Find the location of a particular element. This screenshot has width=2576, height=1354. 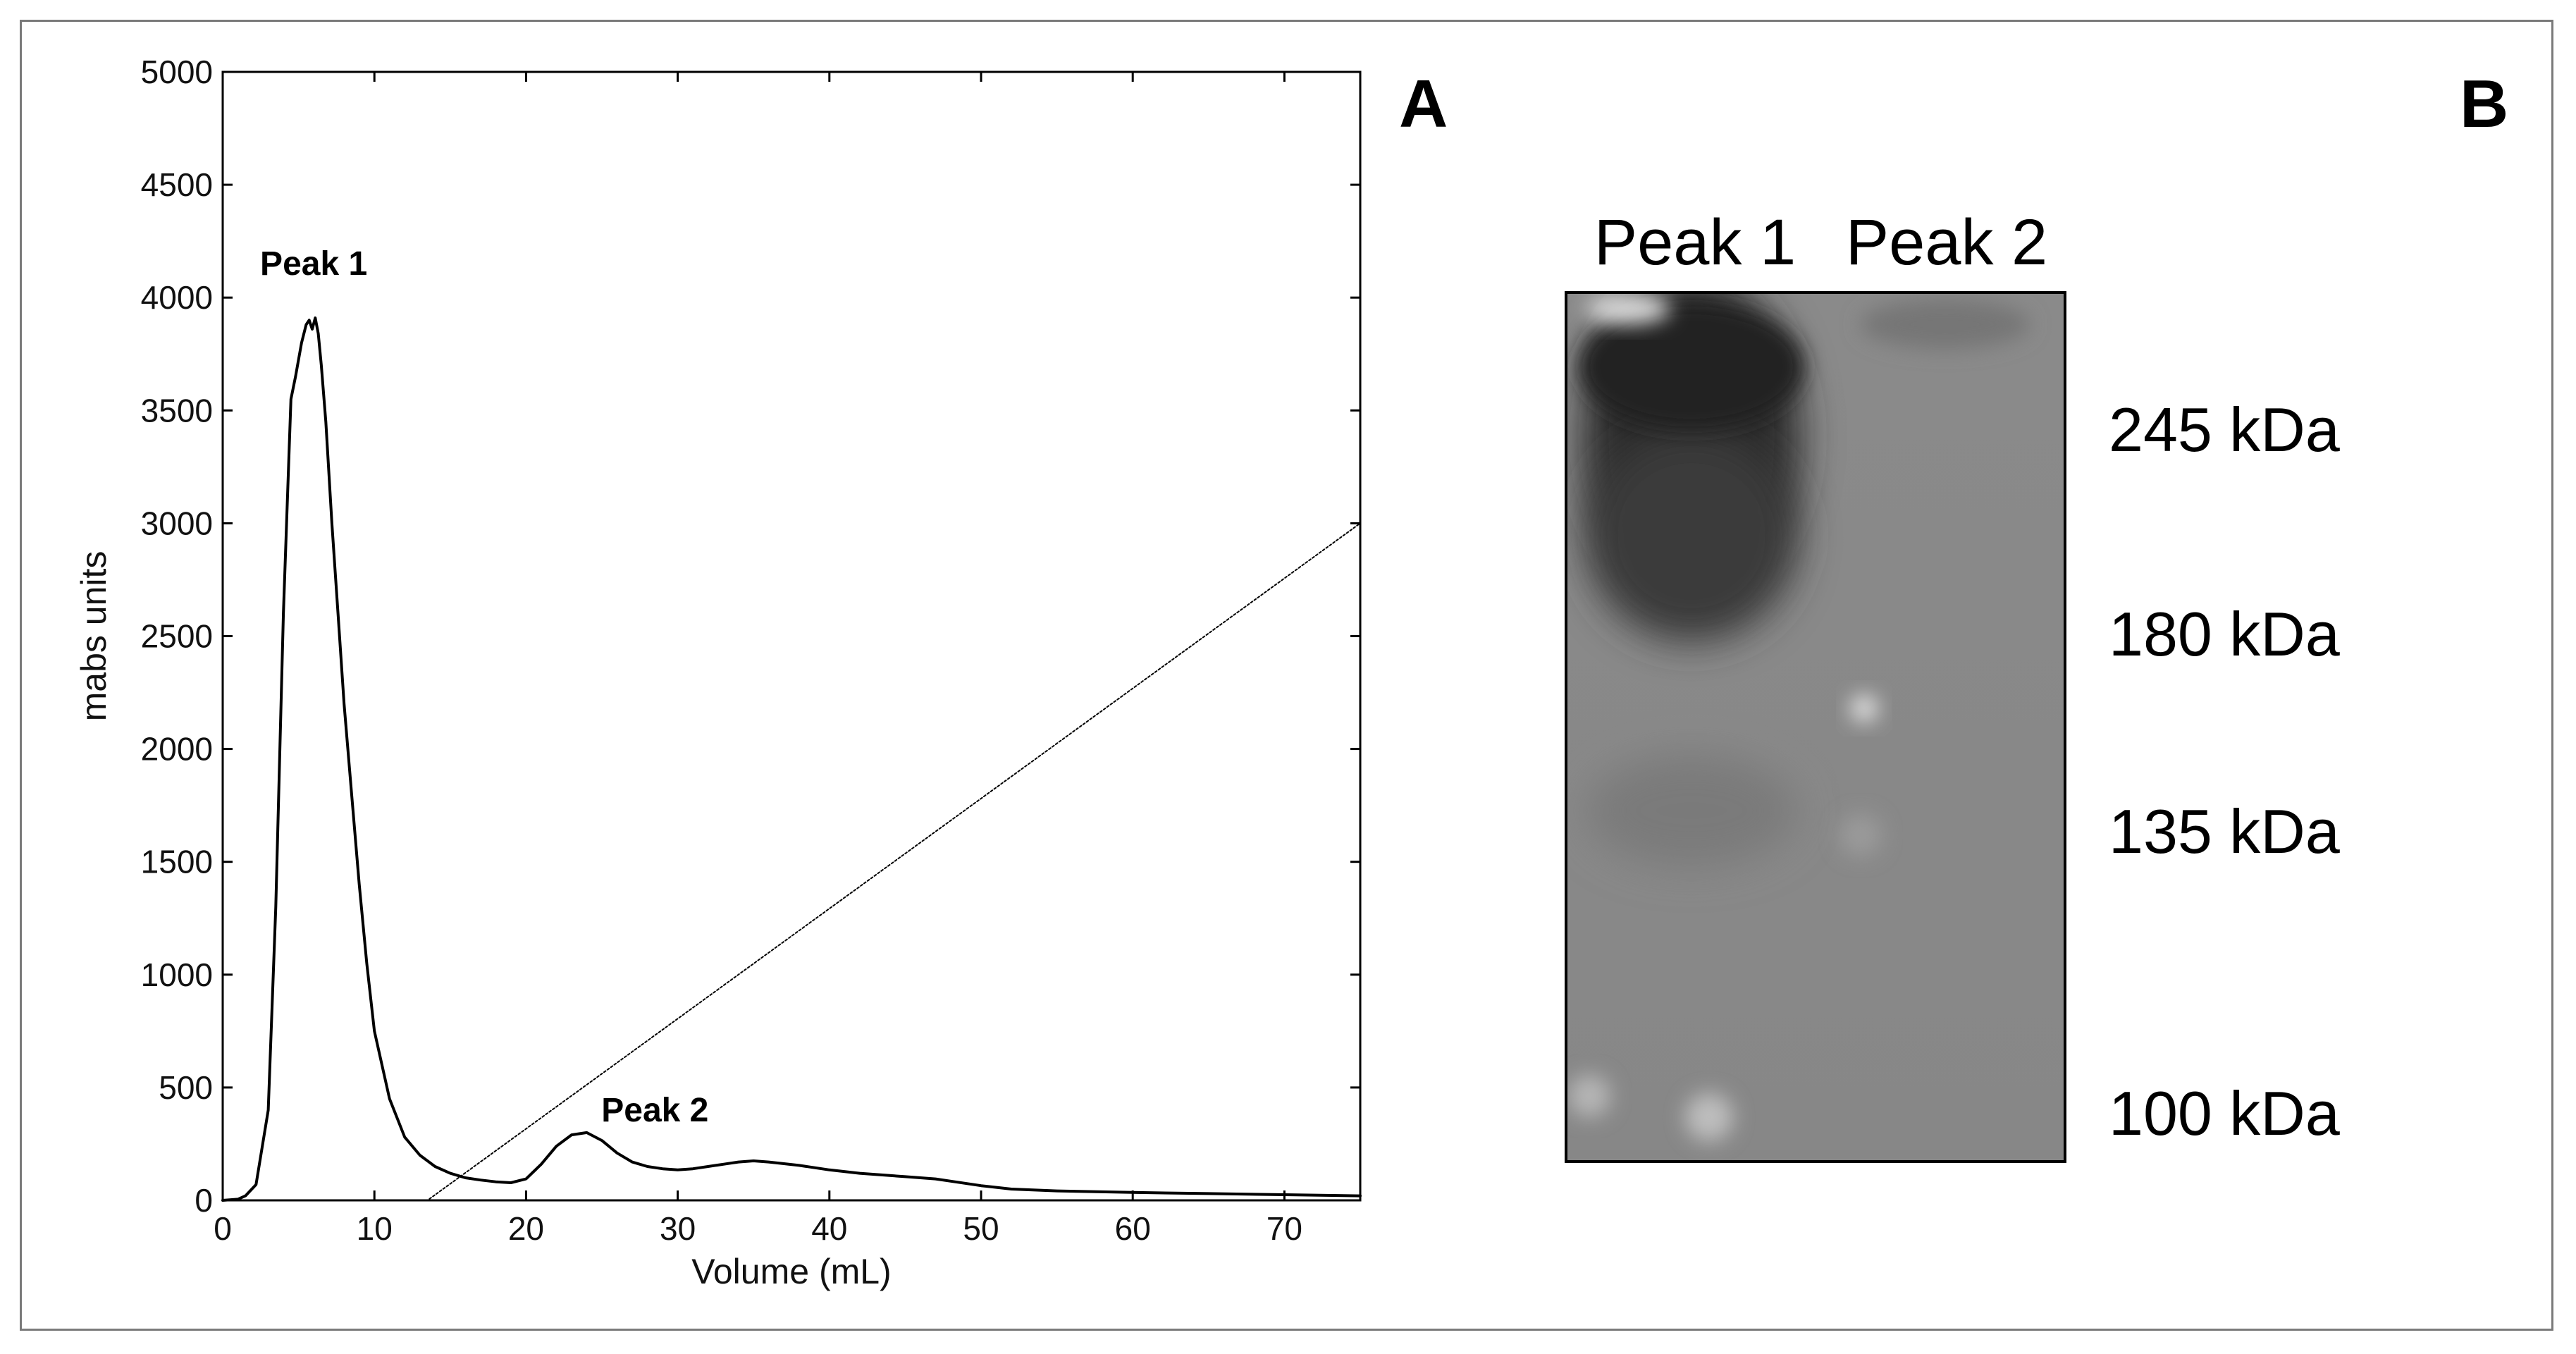

y-tick-label: 3500 is located at coordinates (177, 410).